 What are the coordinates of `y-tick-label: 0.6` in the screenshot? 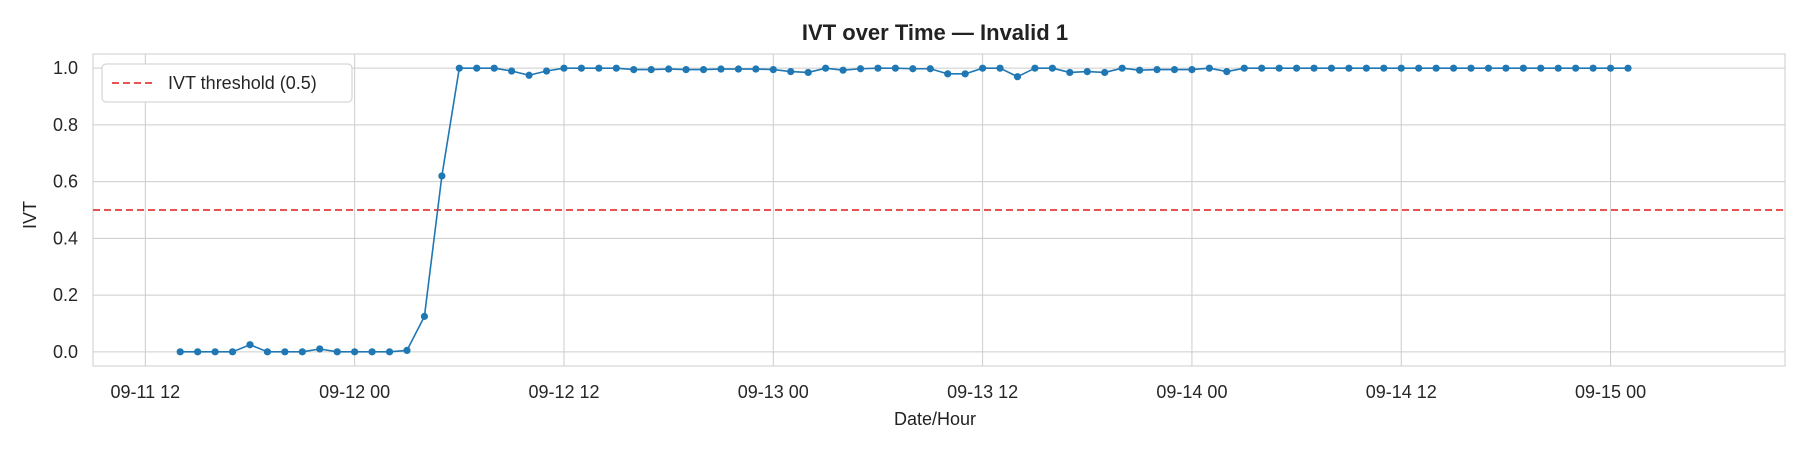 It's located at (65, 182).